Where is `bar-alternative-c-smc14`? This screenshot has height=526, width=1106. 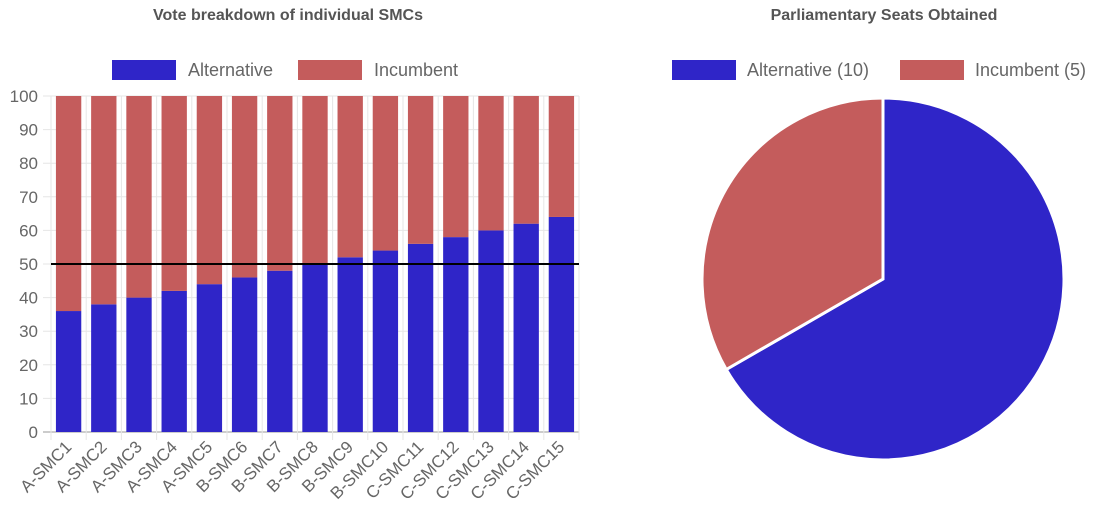 bar-alternative-c-smc14 is located at coordinates (526, 327).